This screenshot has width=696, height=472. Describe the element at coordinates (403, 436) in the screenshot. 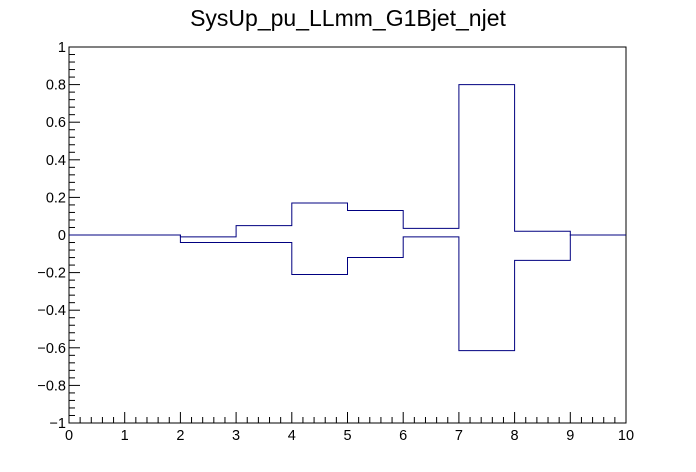

I see `x-tick-label: 6` at that location.